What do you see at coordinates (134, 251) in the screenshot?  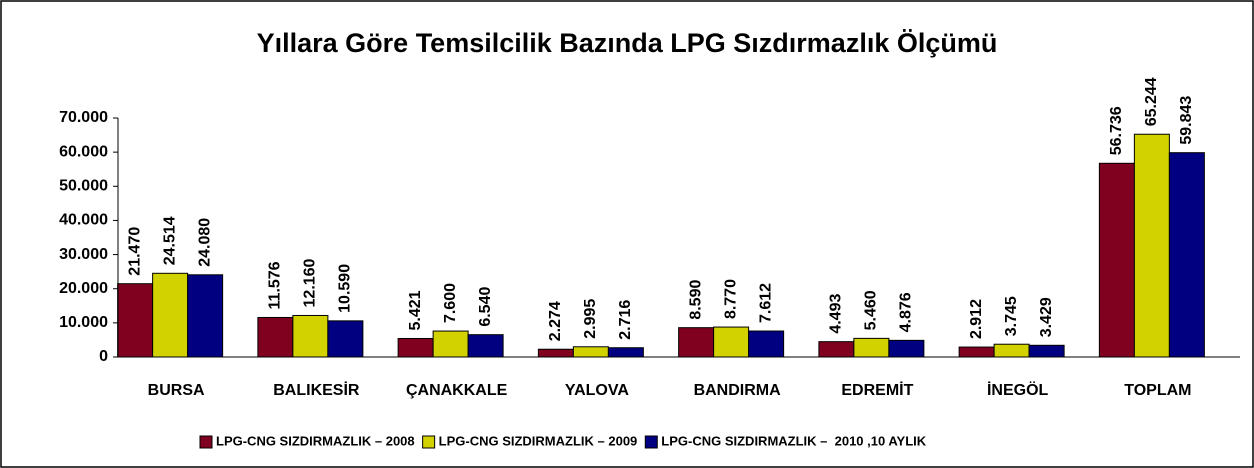 I see `value-label: 21.470` at bounding box center [134, 251].